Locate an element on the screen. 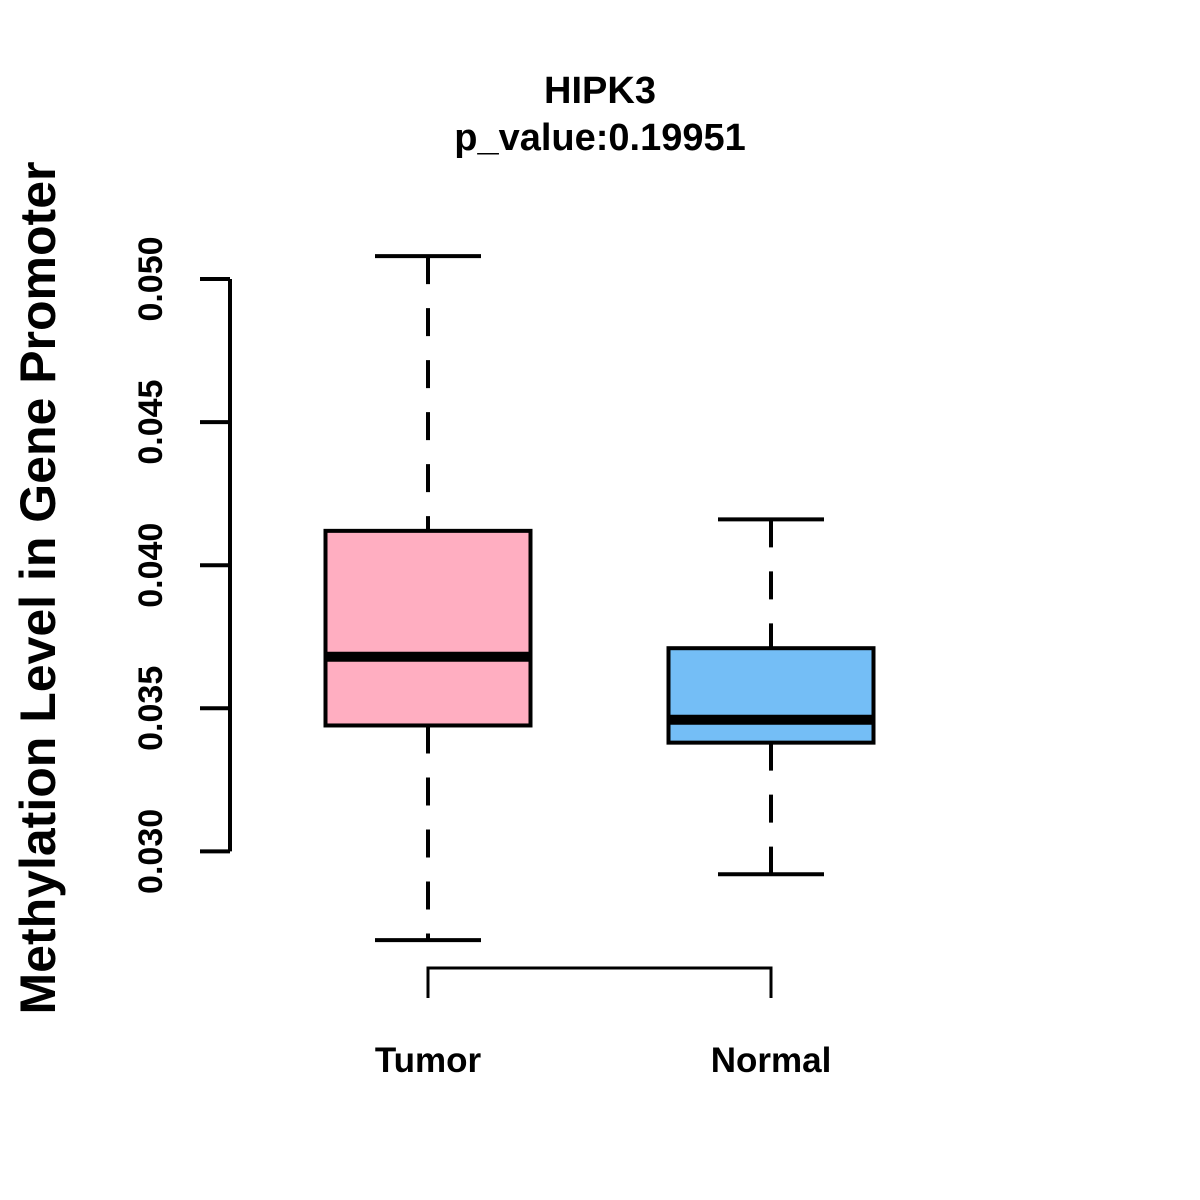 This screenshot has width=1200, height=1200. y-axis-tick-label: 0.035 is located at coordinates (151, 708).